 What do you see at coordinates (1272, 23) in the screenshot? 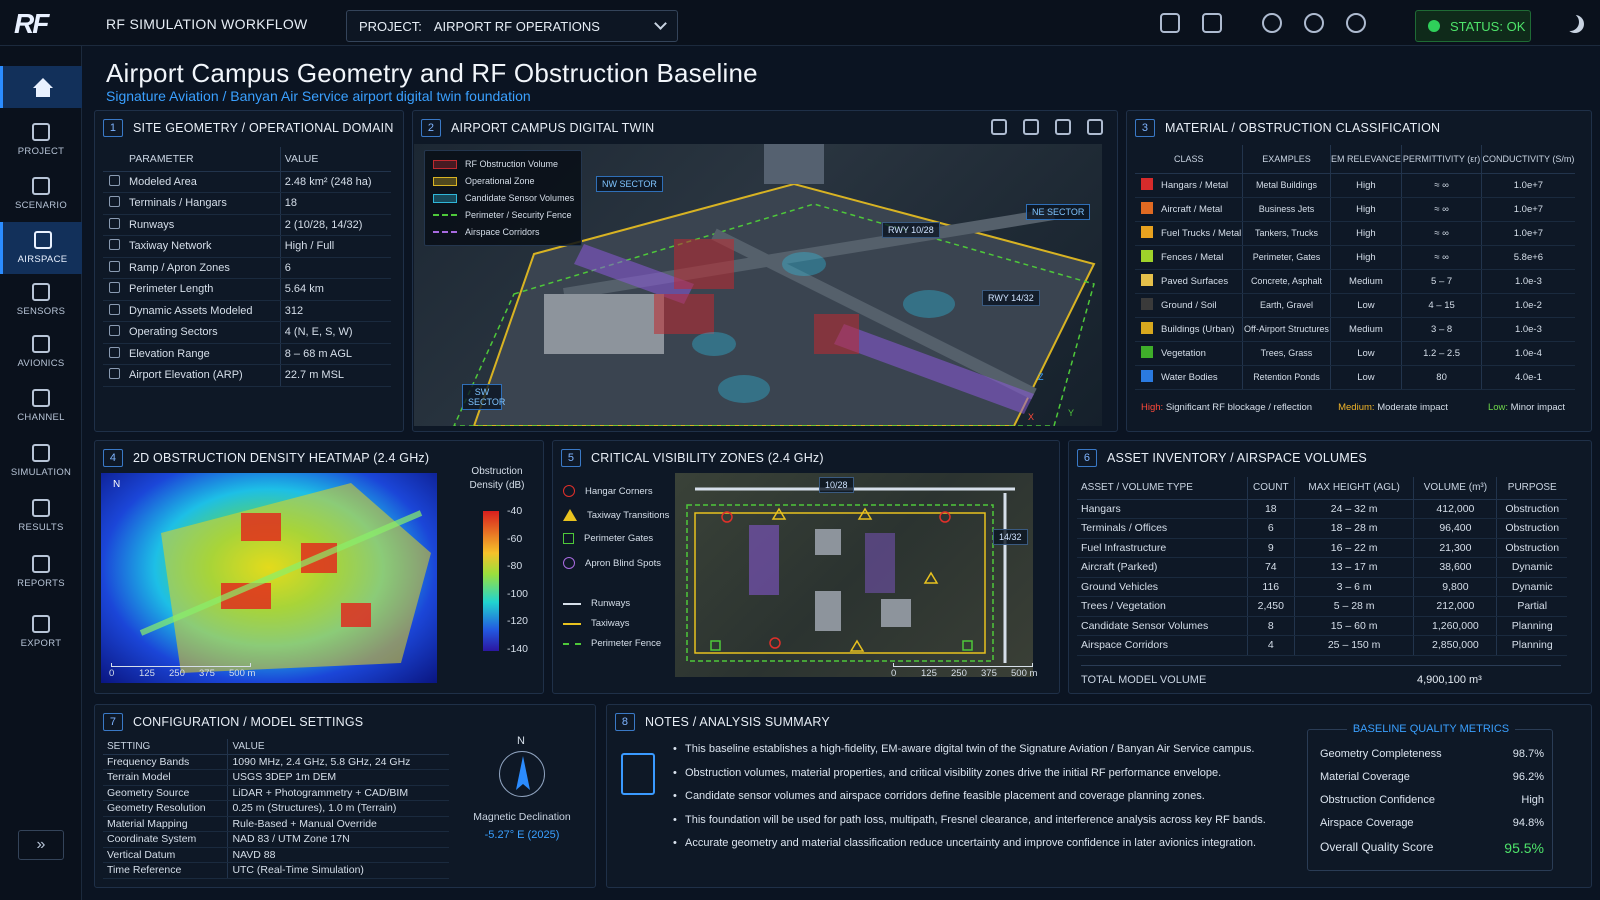
I see `bell-icon` at bounding box center [1272, 23].